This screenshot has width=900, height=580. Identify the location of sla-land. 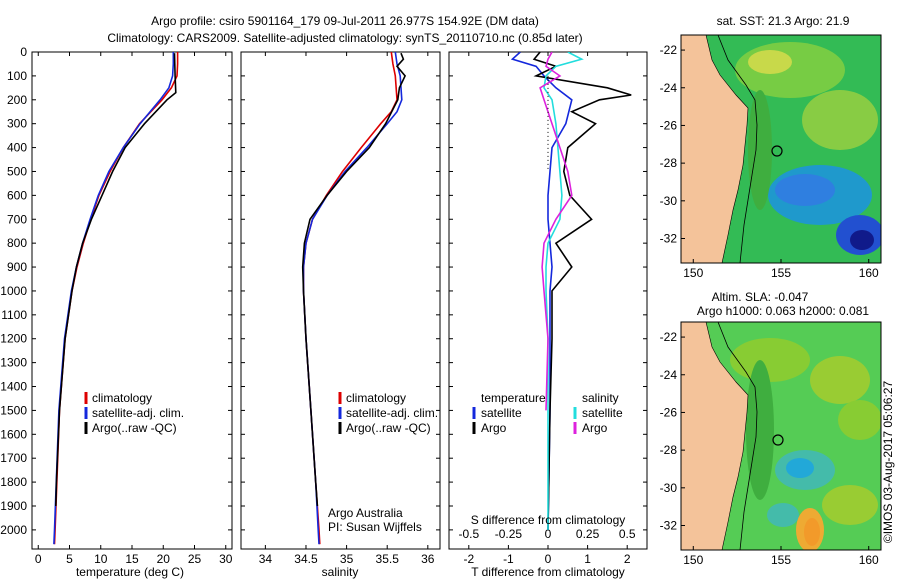
(715, 436).